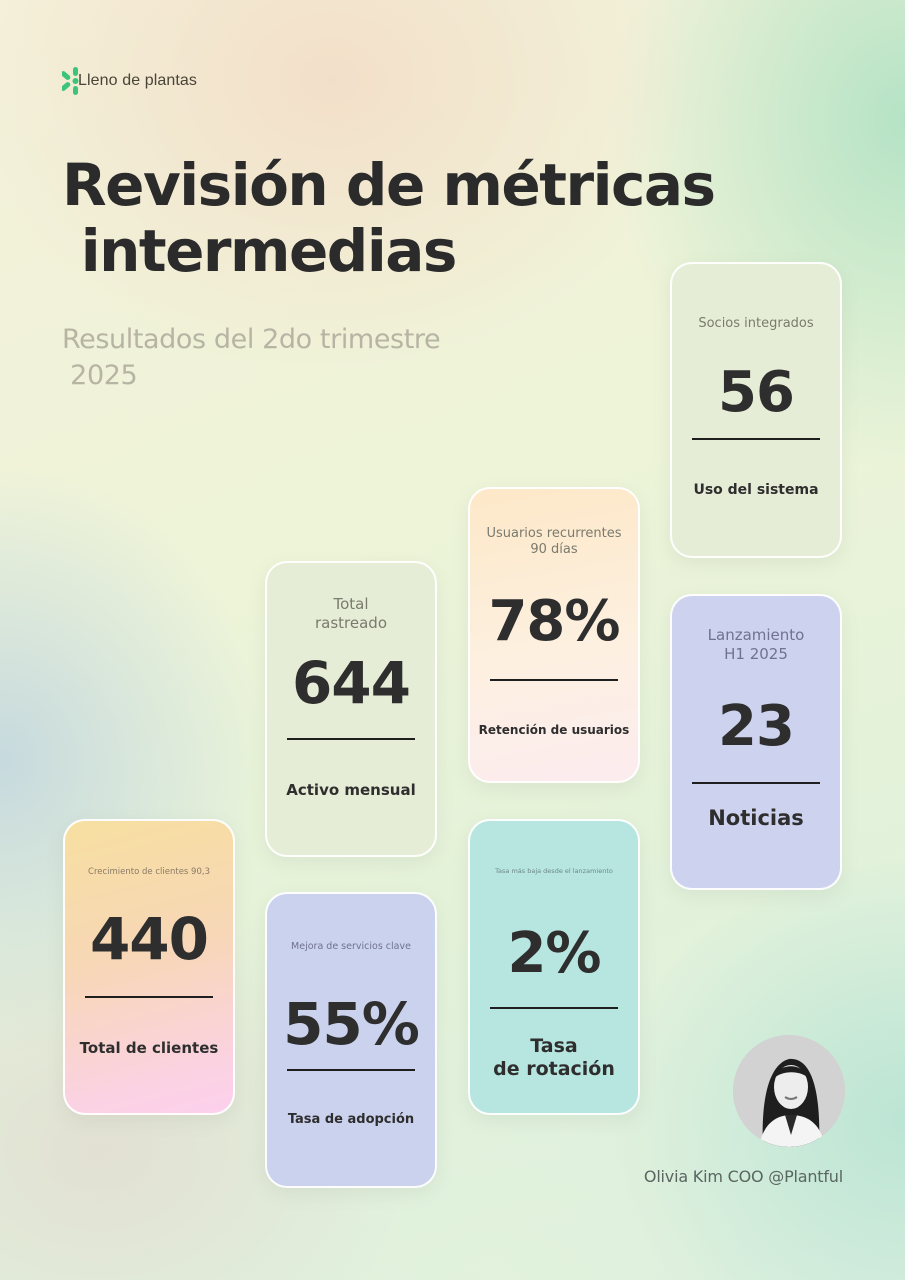  What do you see at coordinates (351, 790) in the screenshot?
I see `metric-label: Activo mensual` at bounding box center [351, 790].